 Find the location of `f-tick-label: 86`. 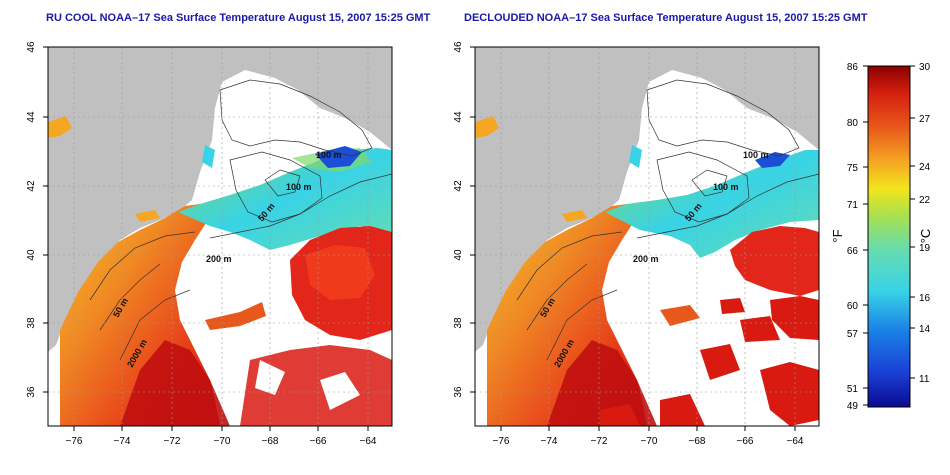

f-tick-label: 86 is located at coordinates (853, 67).